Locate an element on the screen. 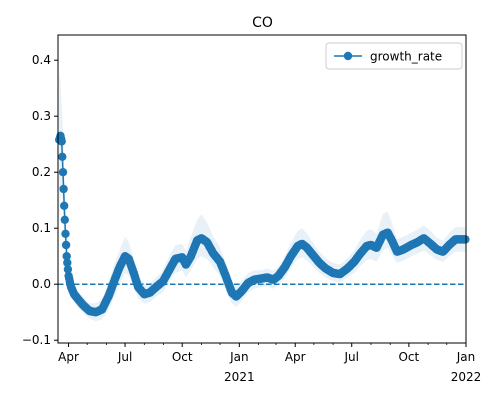 The width and height of the screenshot is (500, 404). y-tick-label: 0.0 is located at coordinates (41, 284).